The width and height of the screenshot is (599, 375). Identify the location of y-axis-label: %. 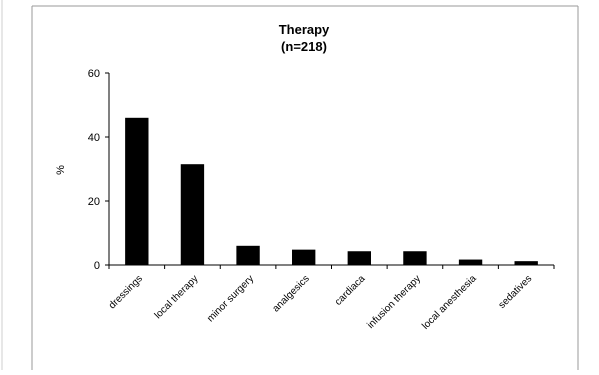
(61, 170).